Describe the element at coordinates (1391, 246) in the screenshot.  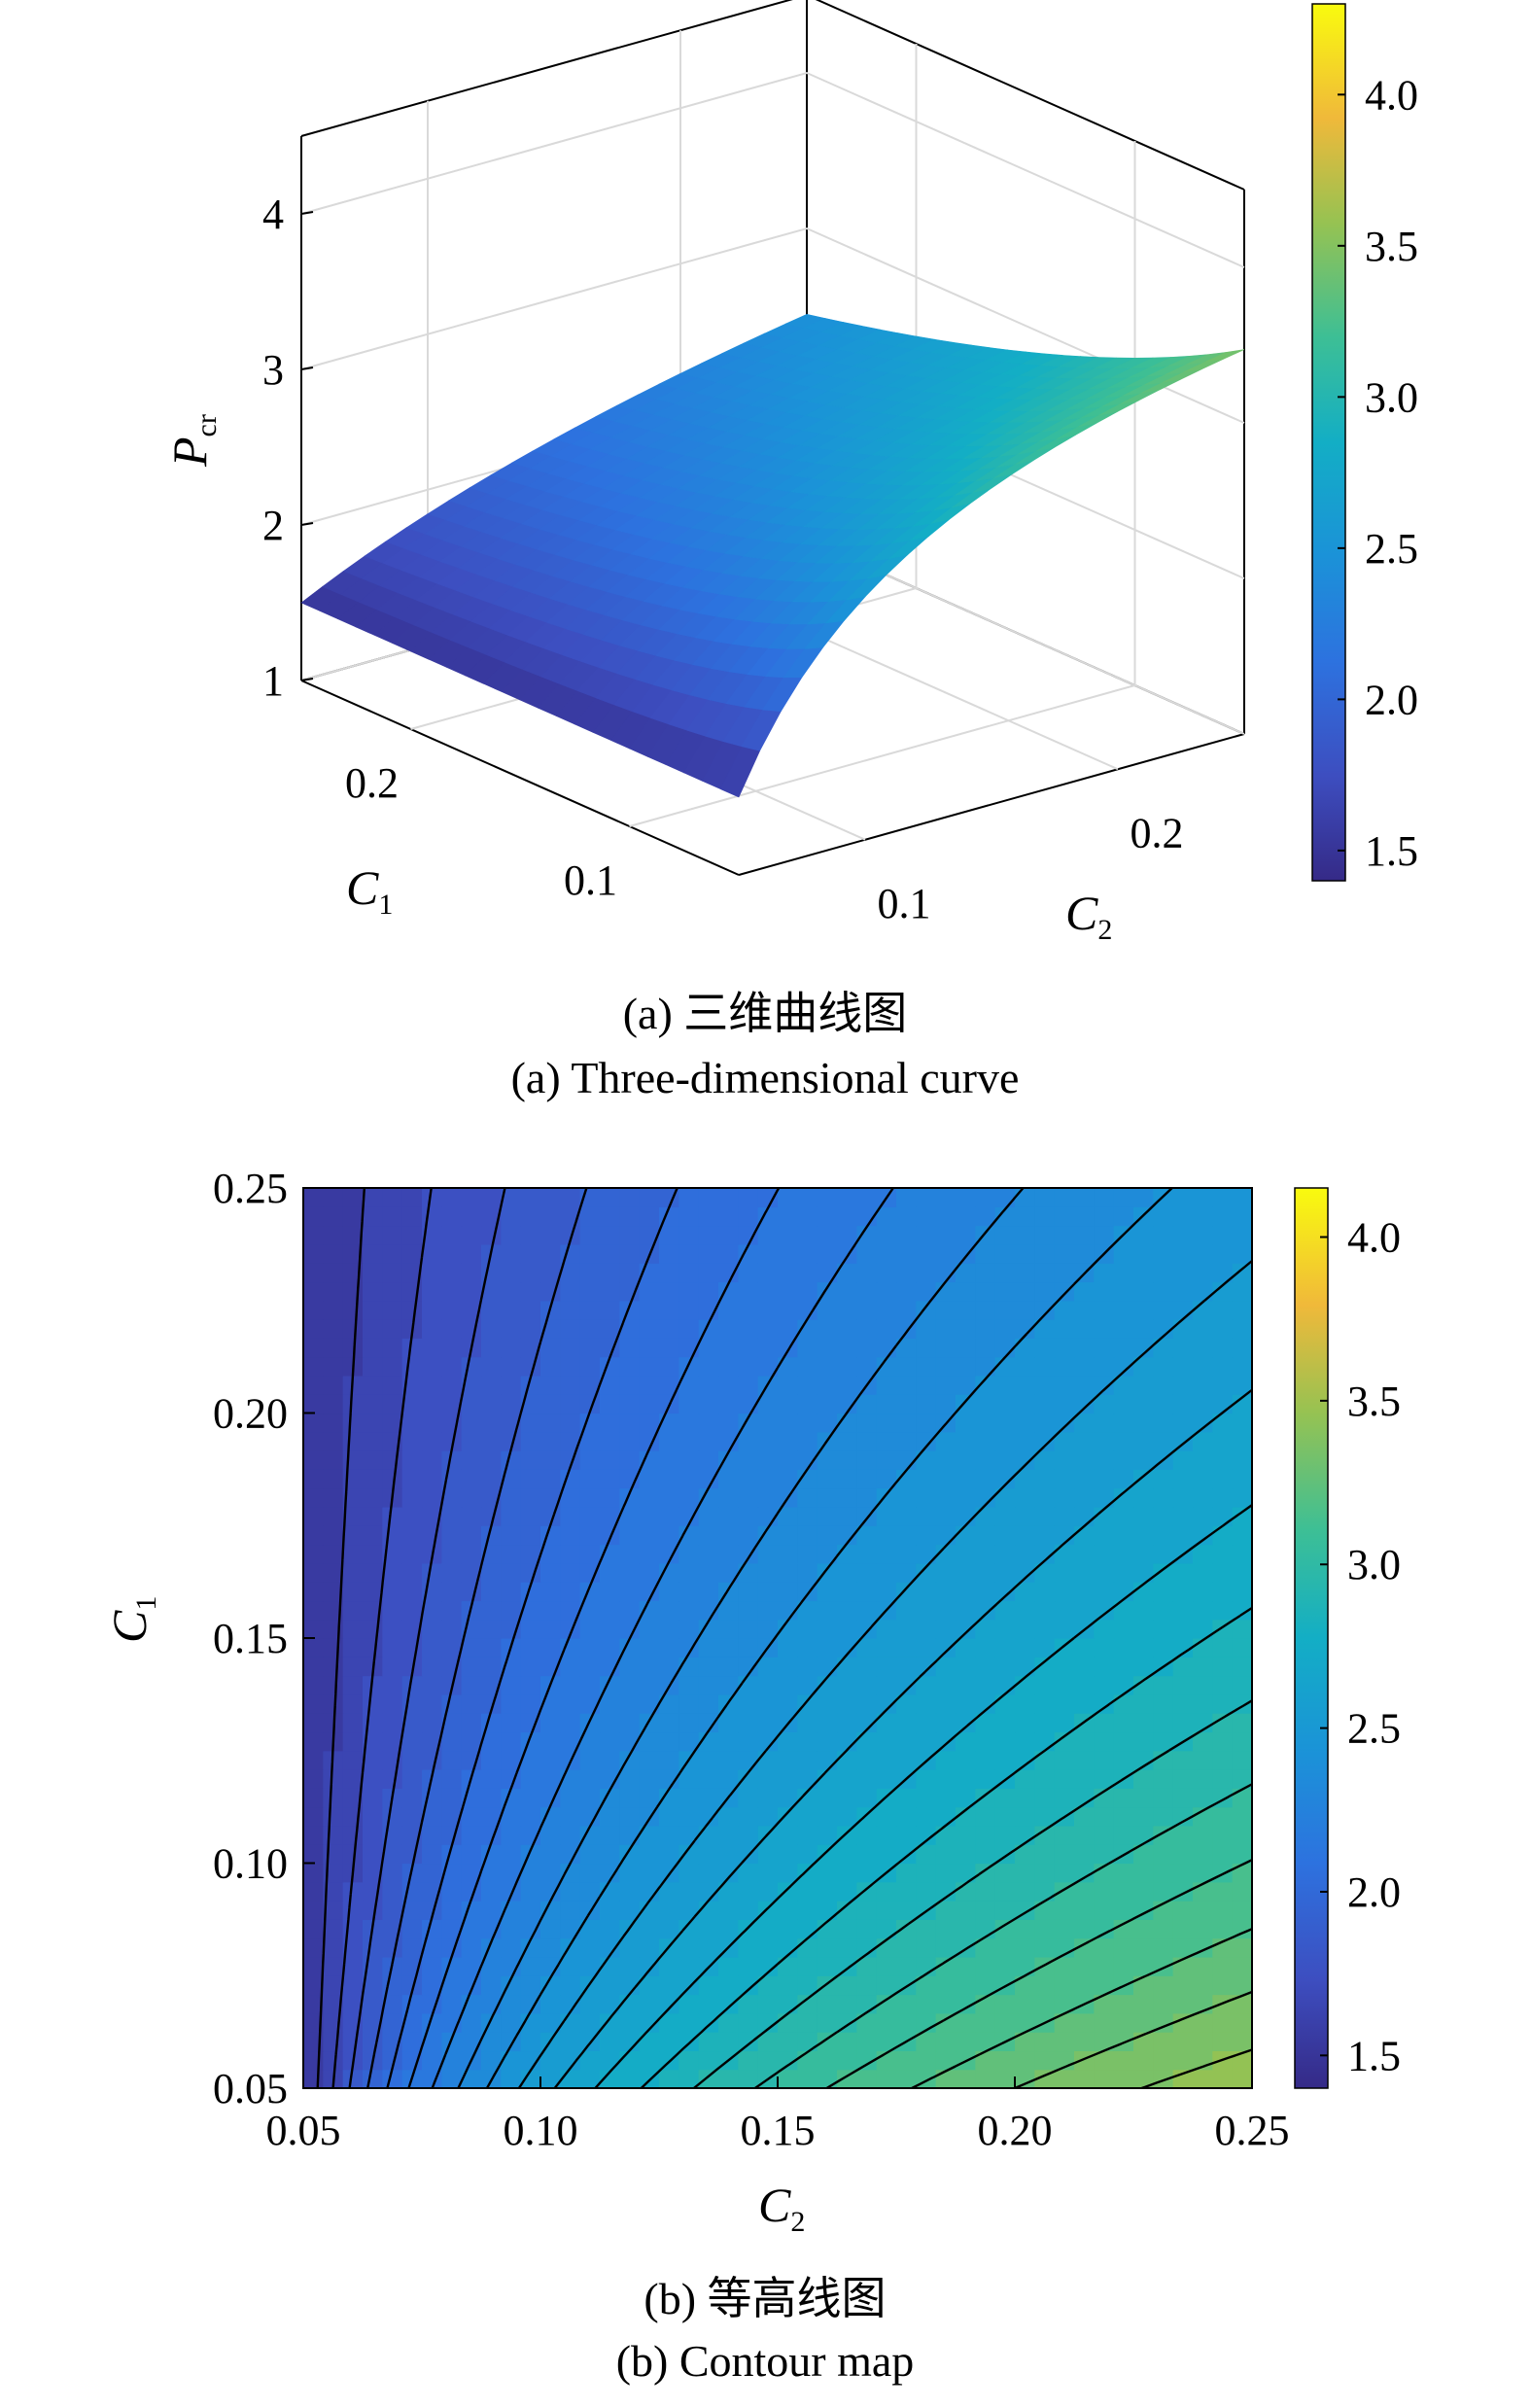
I see `colorbar-a-tick-label: 3.5` at that location.